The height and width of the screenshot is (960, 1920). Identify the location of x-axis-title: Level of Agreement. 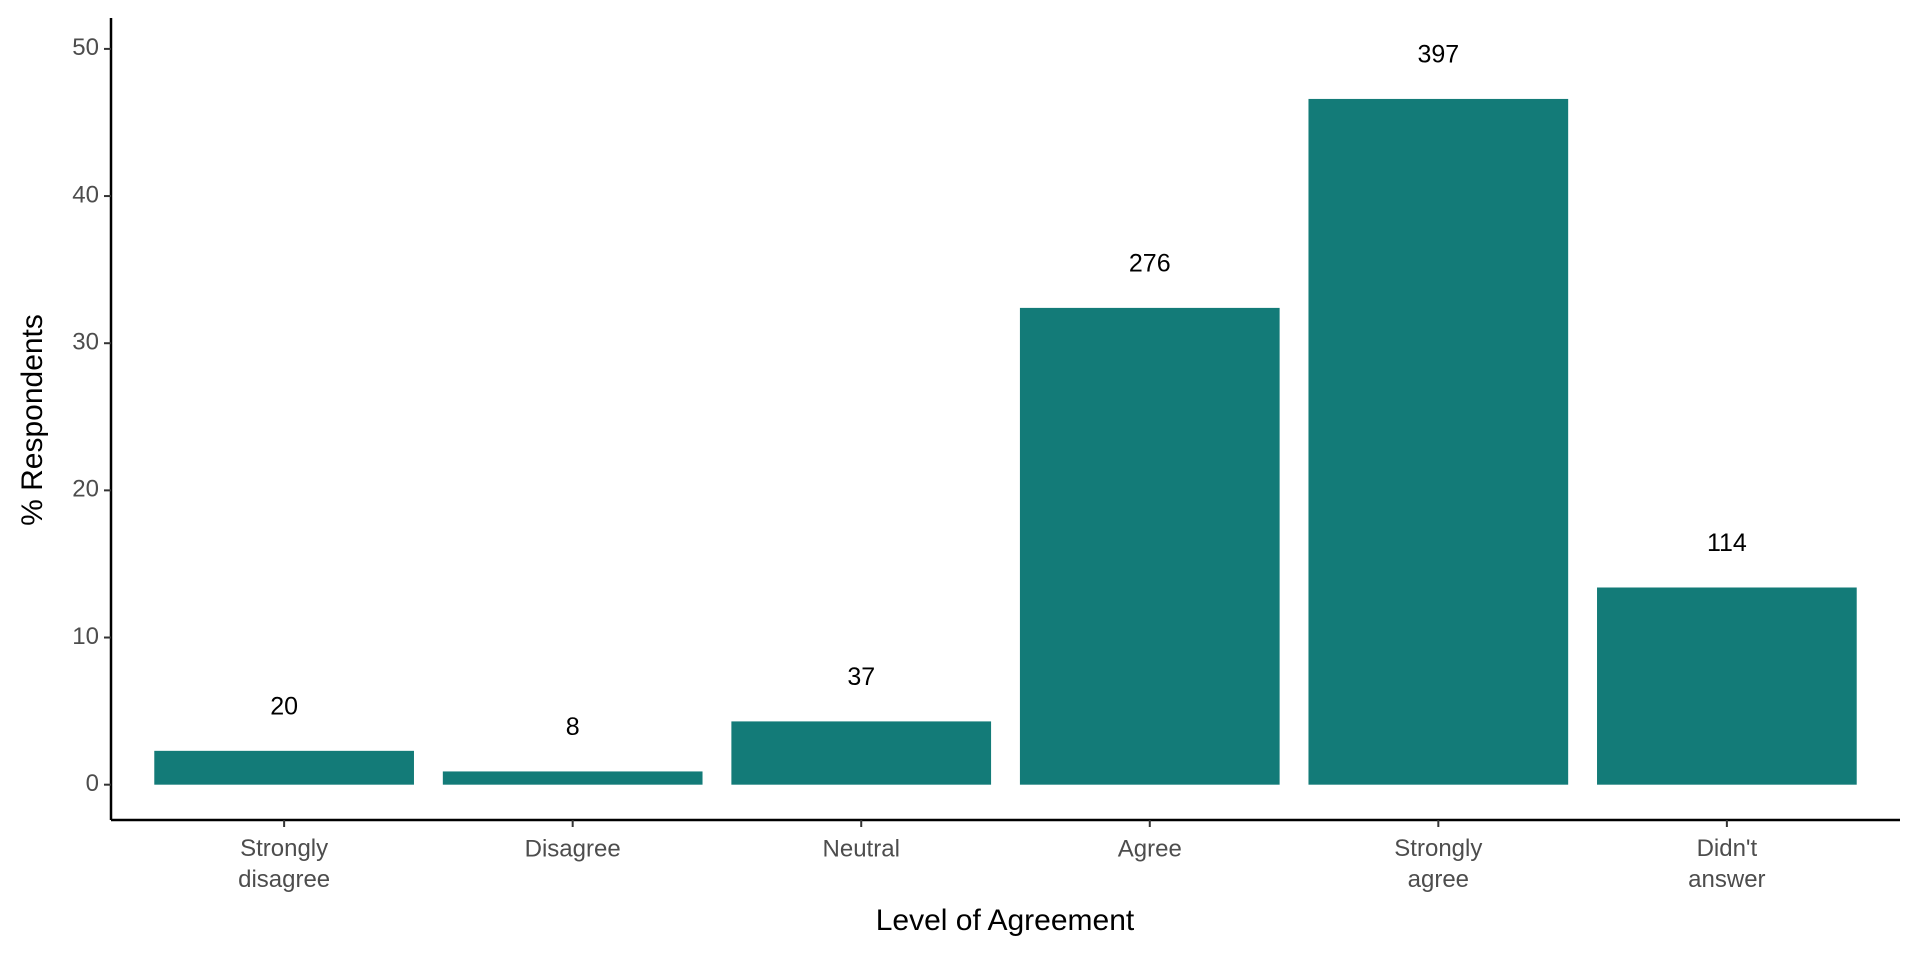
(1005, 920).